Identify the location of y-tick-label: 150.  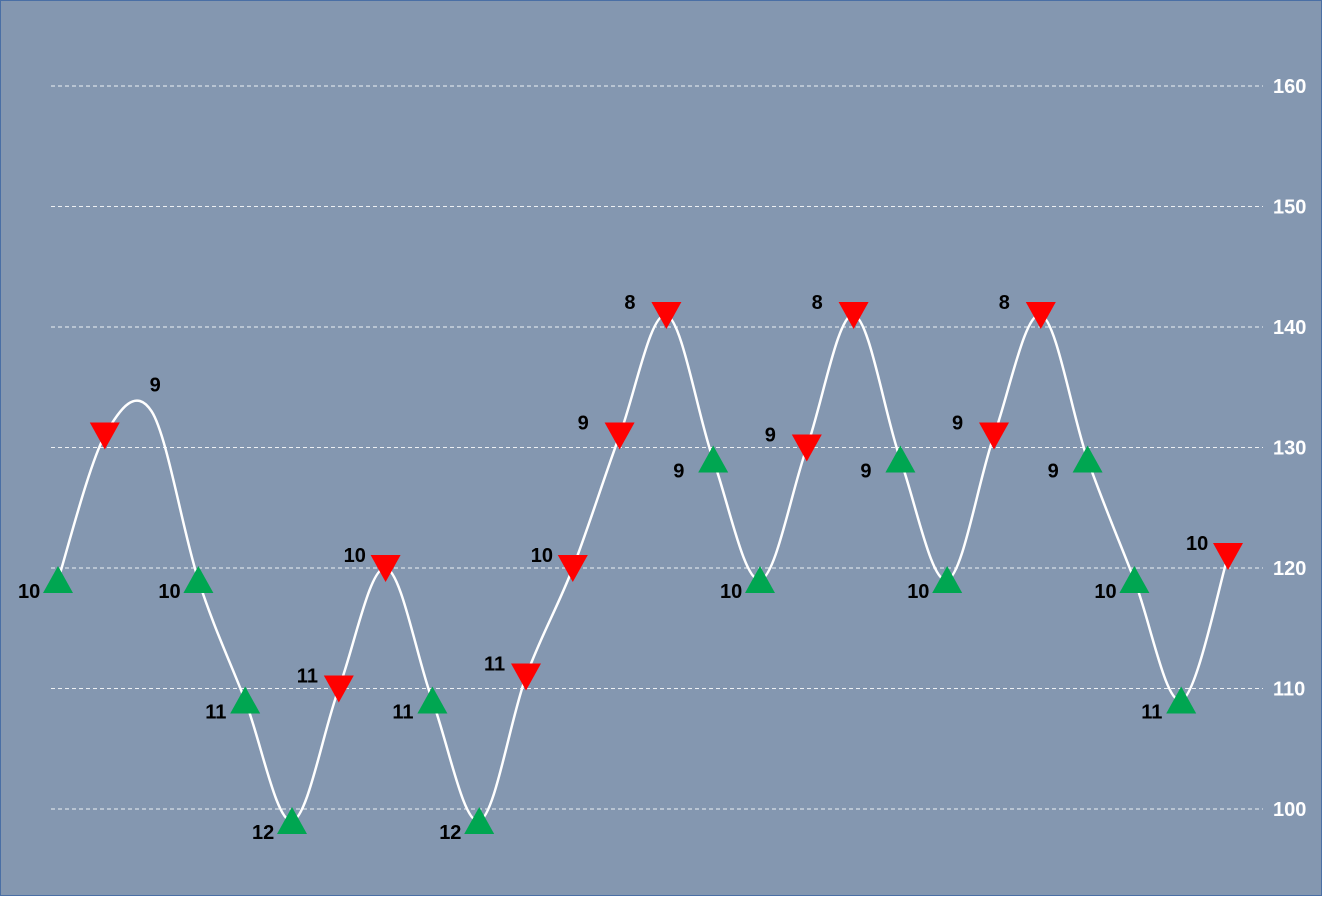
(1289, 208).